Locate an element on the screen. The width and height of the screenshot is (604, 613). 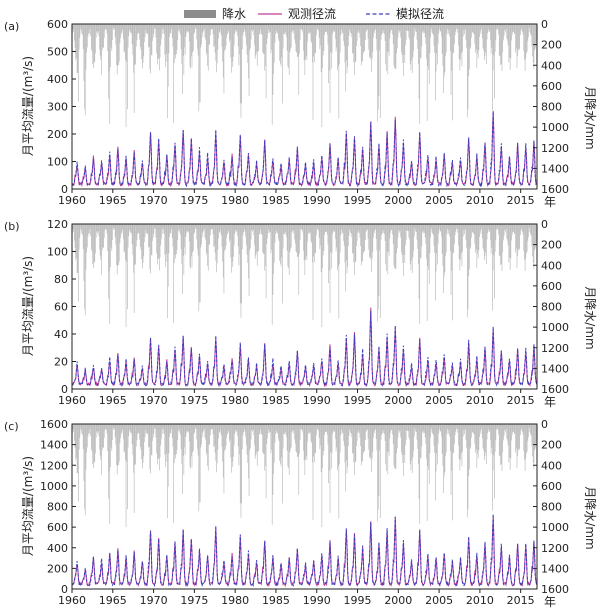
y-tick-label: 80 is located at coordinates (61, 279).